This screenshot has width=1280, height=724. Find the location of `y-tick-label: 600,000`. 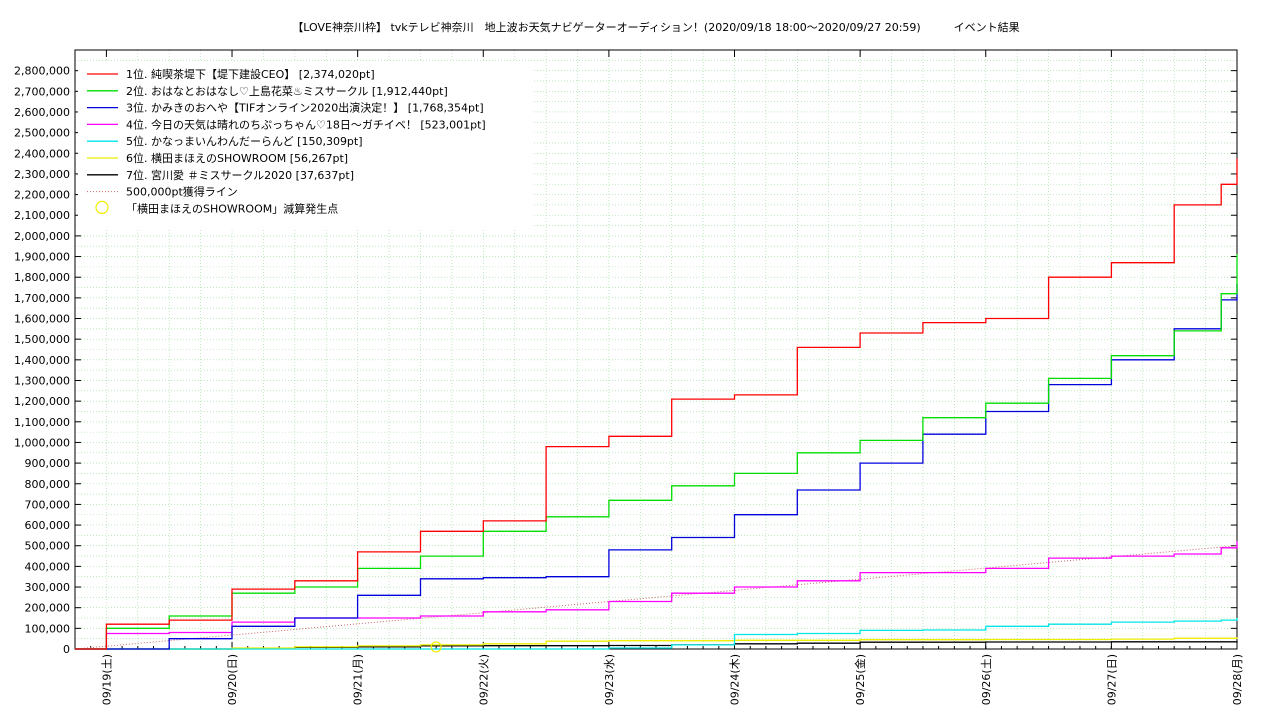

y-tick-label: 600,000 is located at coordinates (48, 525).